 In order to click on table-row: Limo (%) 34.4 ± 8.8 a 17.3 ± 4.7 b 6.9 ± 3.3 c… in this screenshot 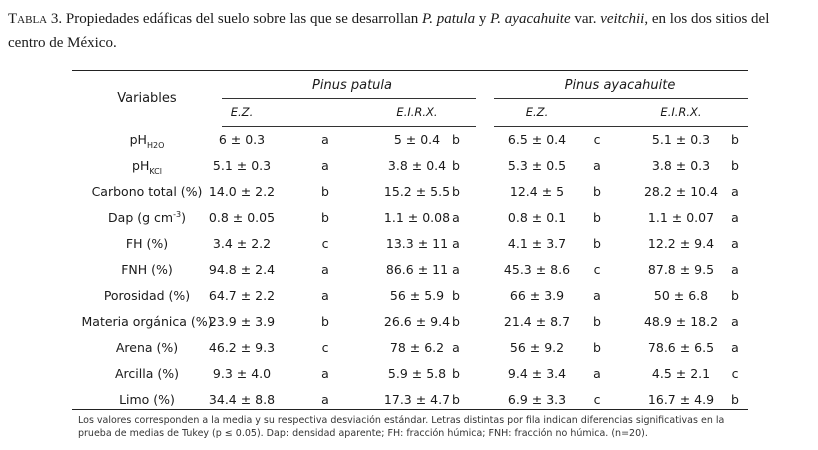, I will do `click(410, 400)`.